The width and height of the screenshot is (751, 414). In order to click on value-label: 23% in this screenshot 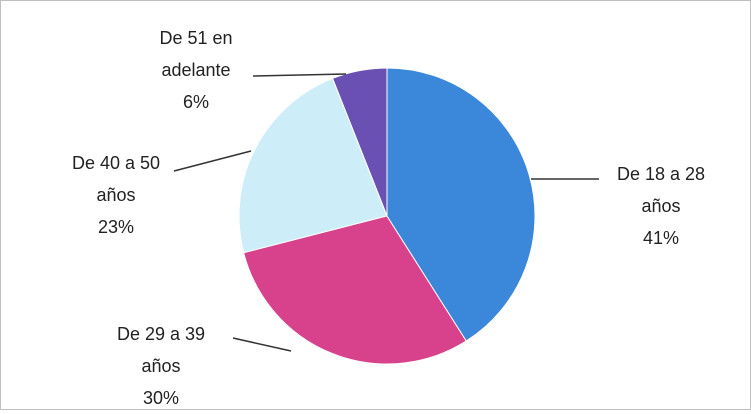, I will do `click(116, 227)`.